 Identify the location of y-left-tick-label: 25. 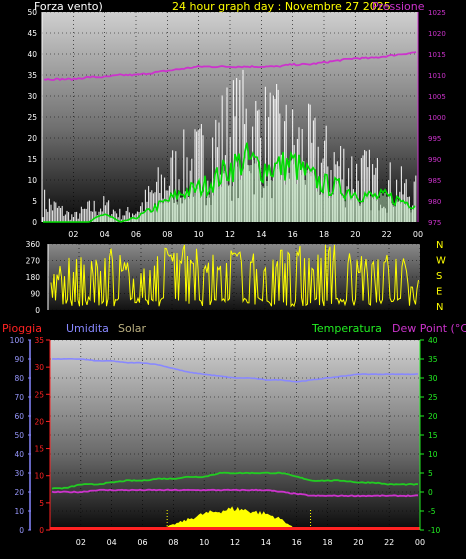
(32, 117).